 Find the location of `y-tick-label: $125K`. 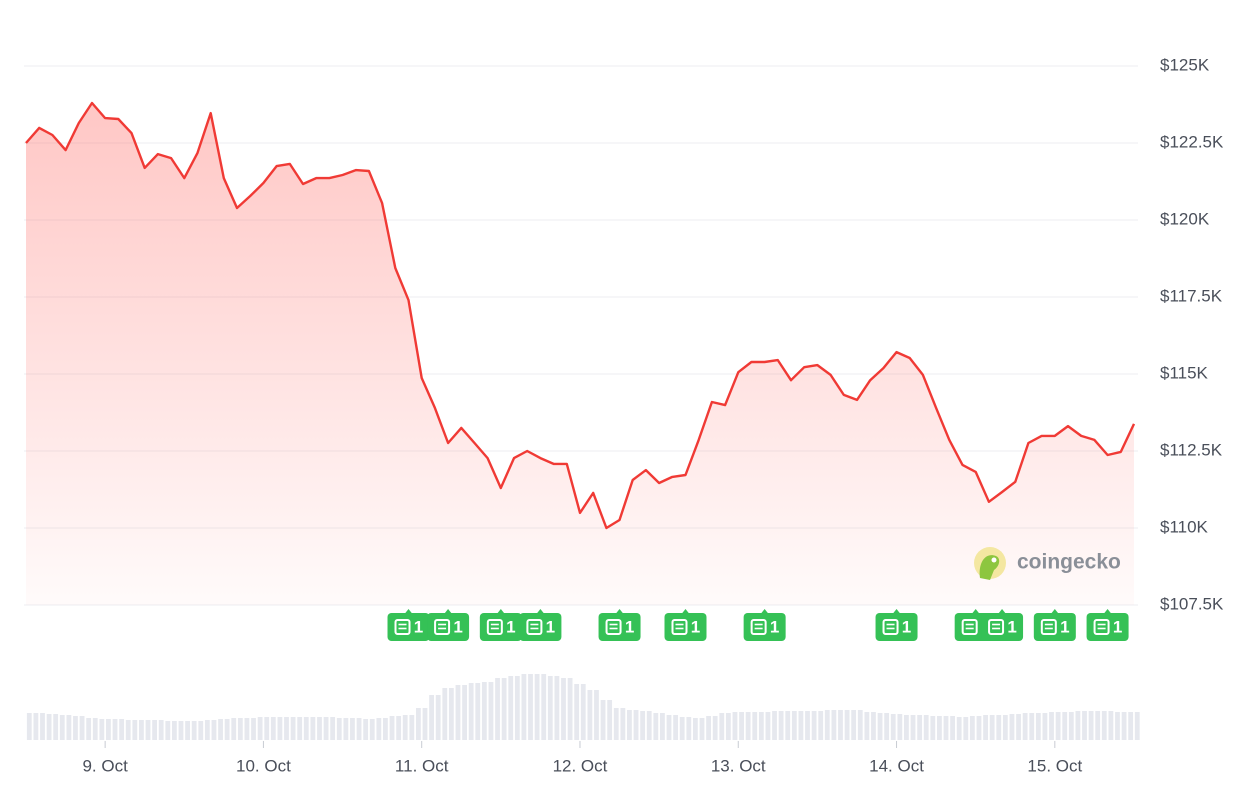

y-tick-label: $125K is located at coordinates (1185, 64).